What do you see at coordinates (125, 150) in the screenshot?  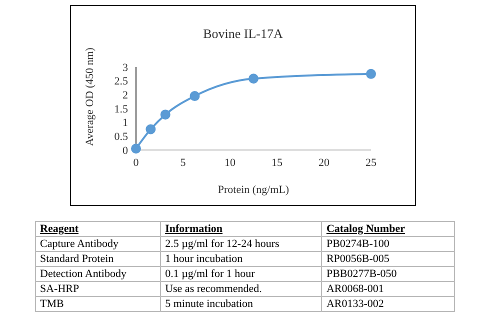 I see `y-tick-label: 0` at bounding box center [125, 150].